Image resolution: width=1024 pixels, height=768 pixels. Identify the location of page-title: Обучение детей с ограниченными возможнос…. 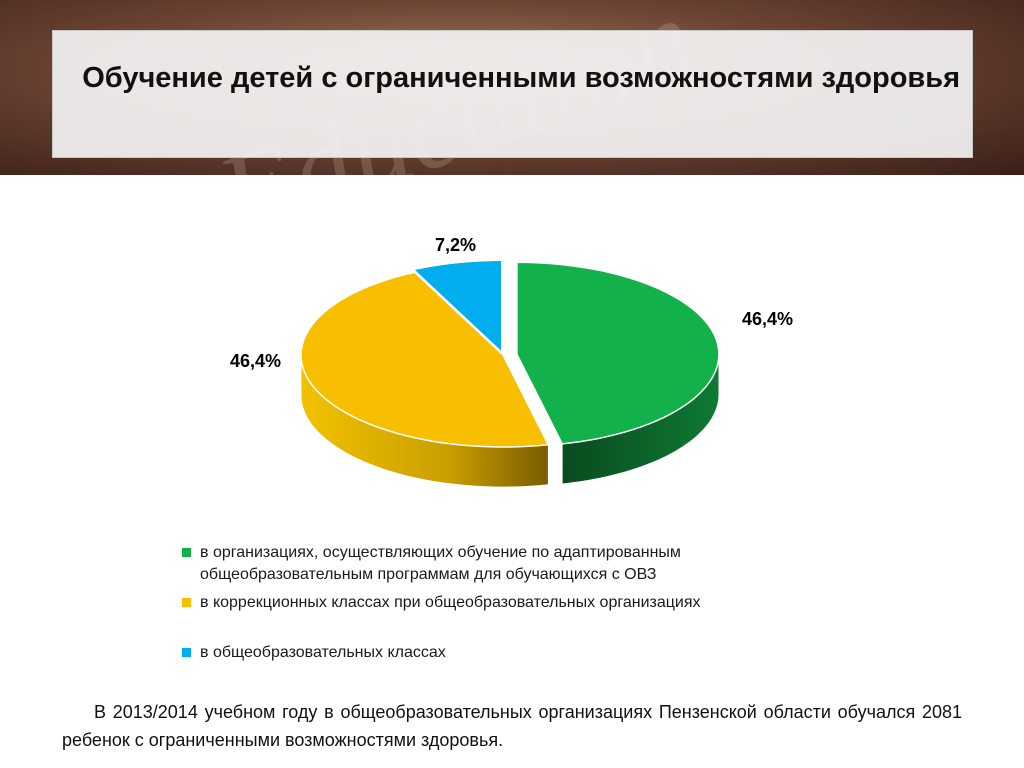
(521, 78).